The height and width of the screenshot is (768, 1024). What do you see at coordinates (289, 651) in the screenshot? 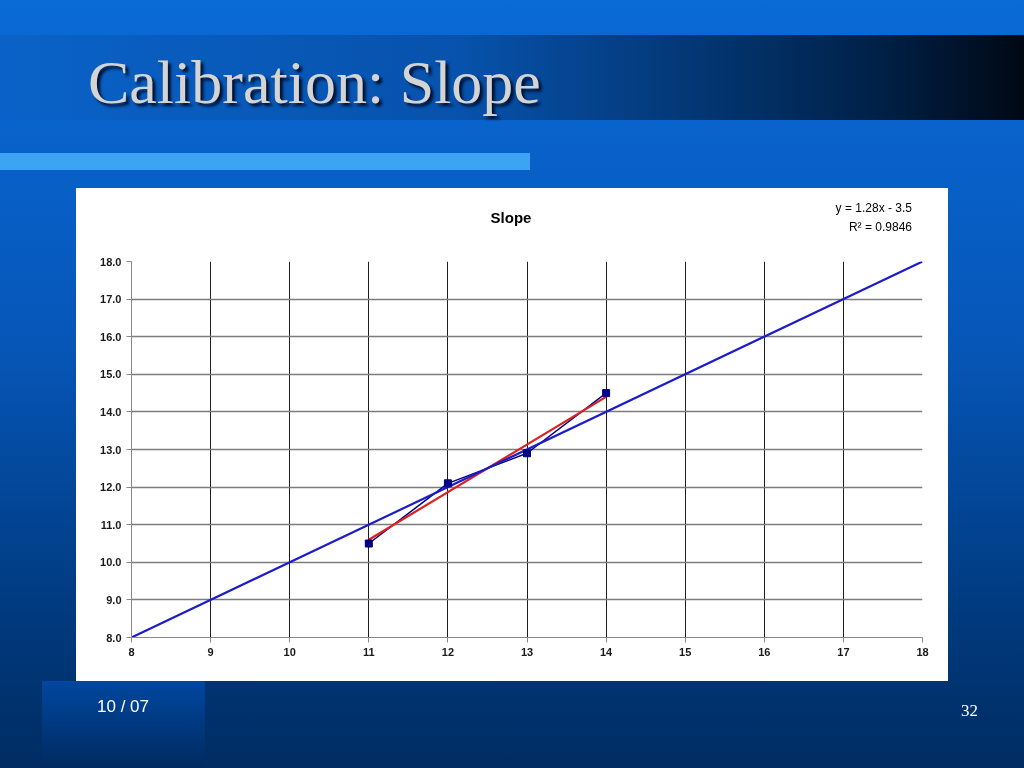
I see `x-tick-label: 10` at bounding box center [289, 651].